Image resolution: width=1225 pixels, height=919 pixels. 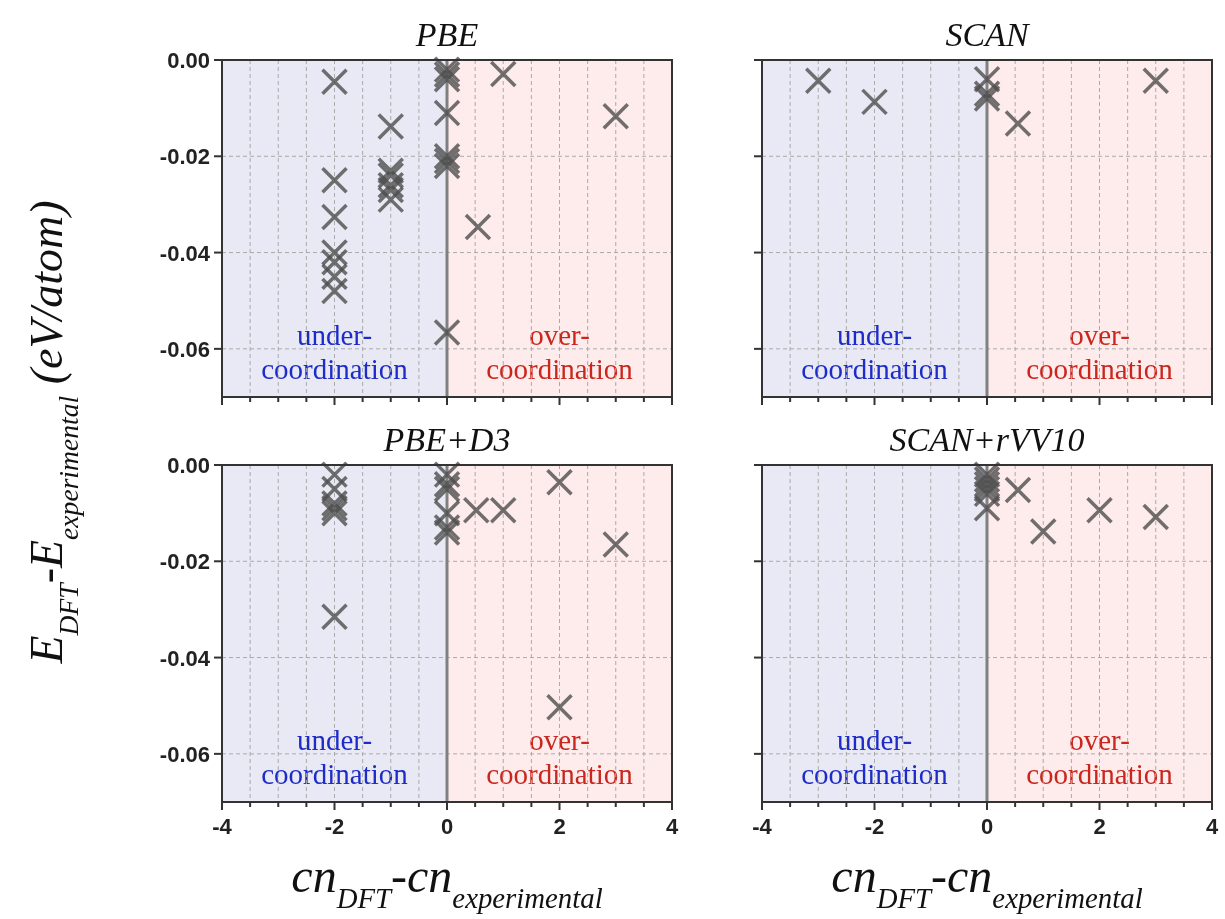 What do you see at coordinates (988, 34) in the screenshot?
I see `chart-title: SCAN` at bounding box center [988, 34].